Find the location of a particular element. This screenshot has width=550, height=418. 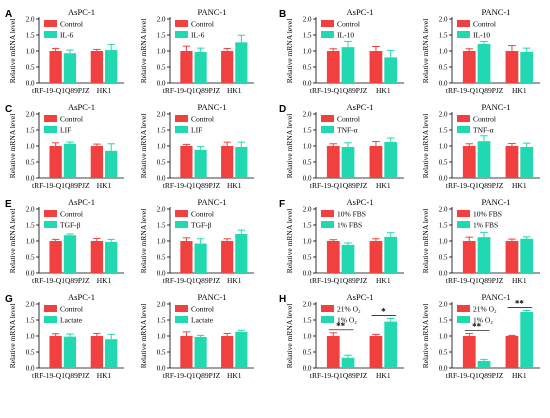

legend-label: Lactate is located at coordinates (71, 320).